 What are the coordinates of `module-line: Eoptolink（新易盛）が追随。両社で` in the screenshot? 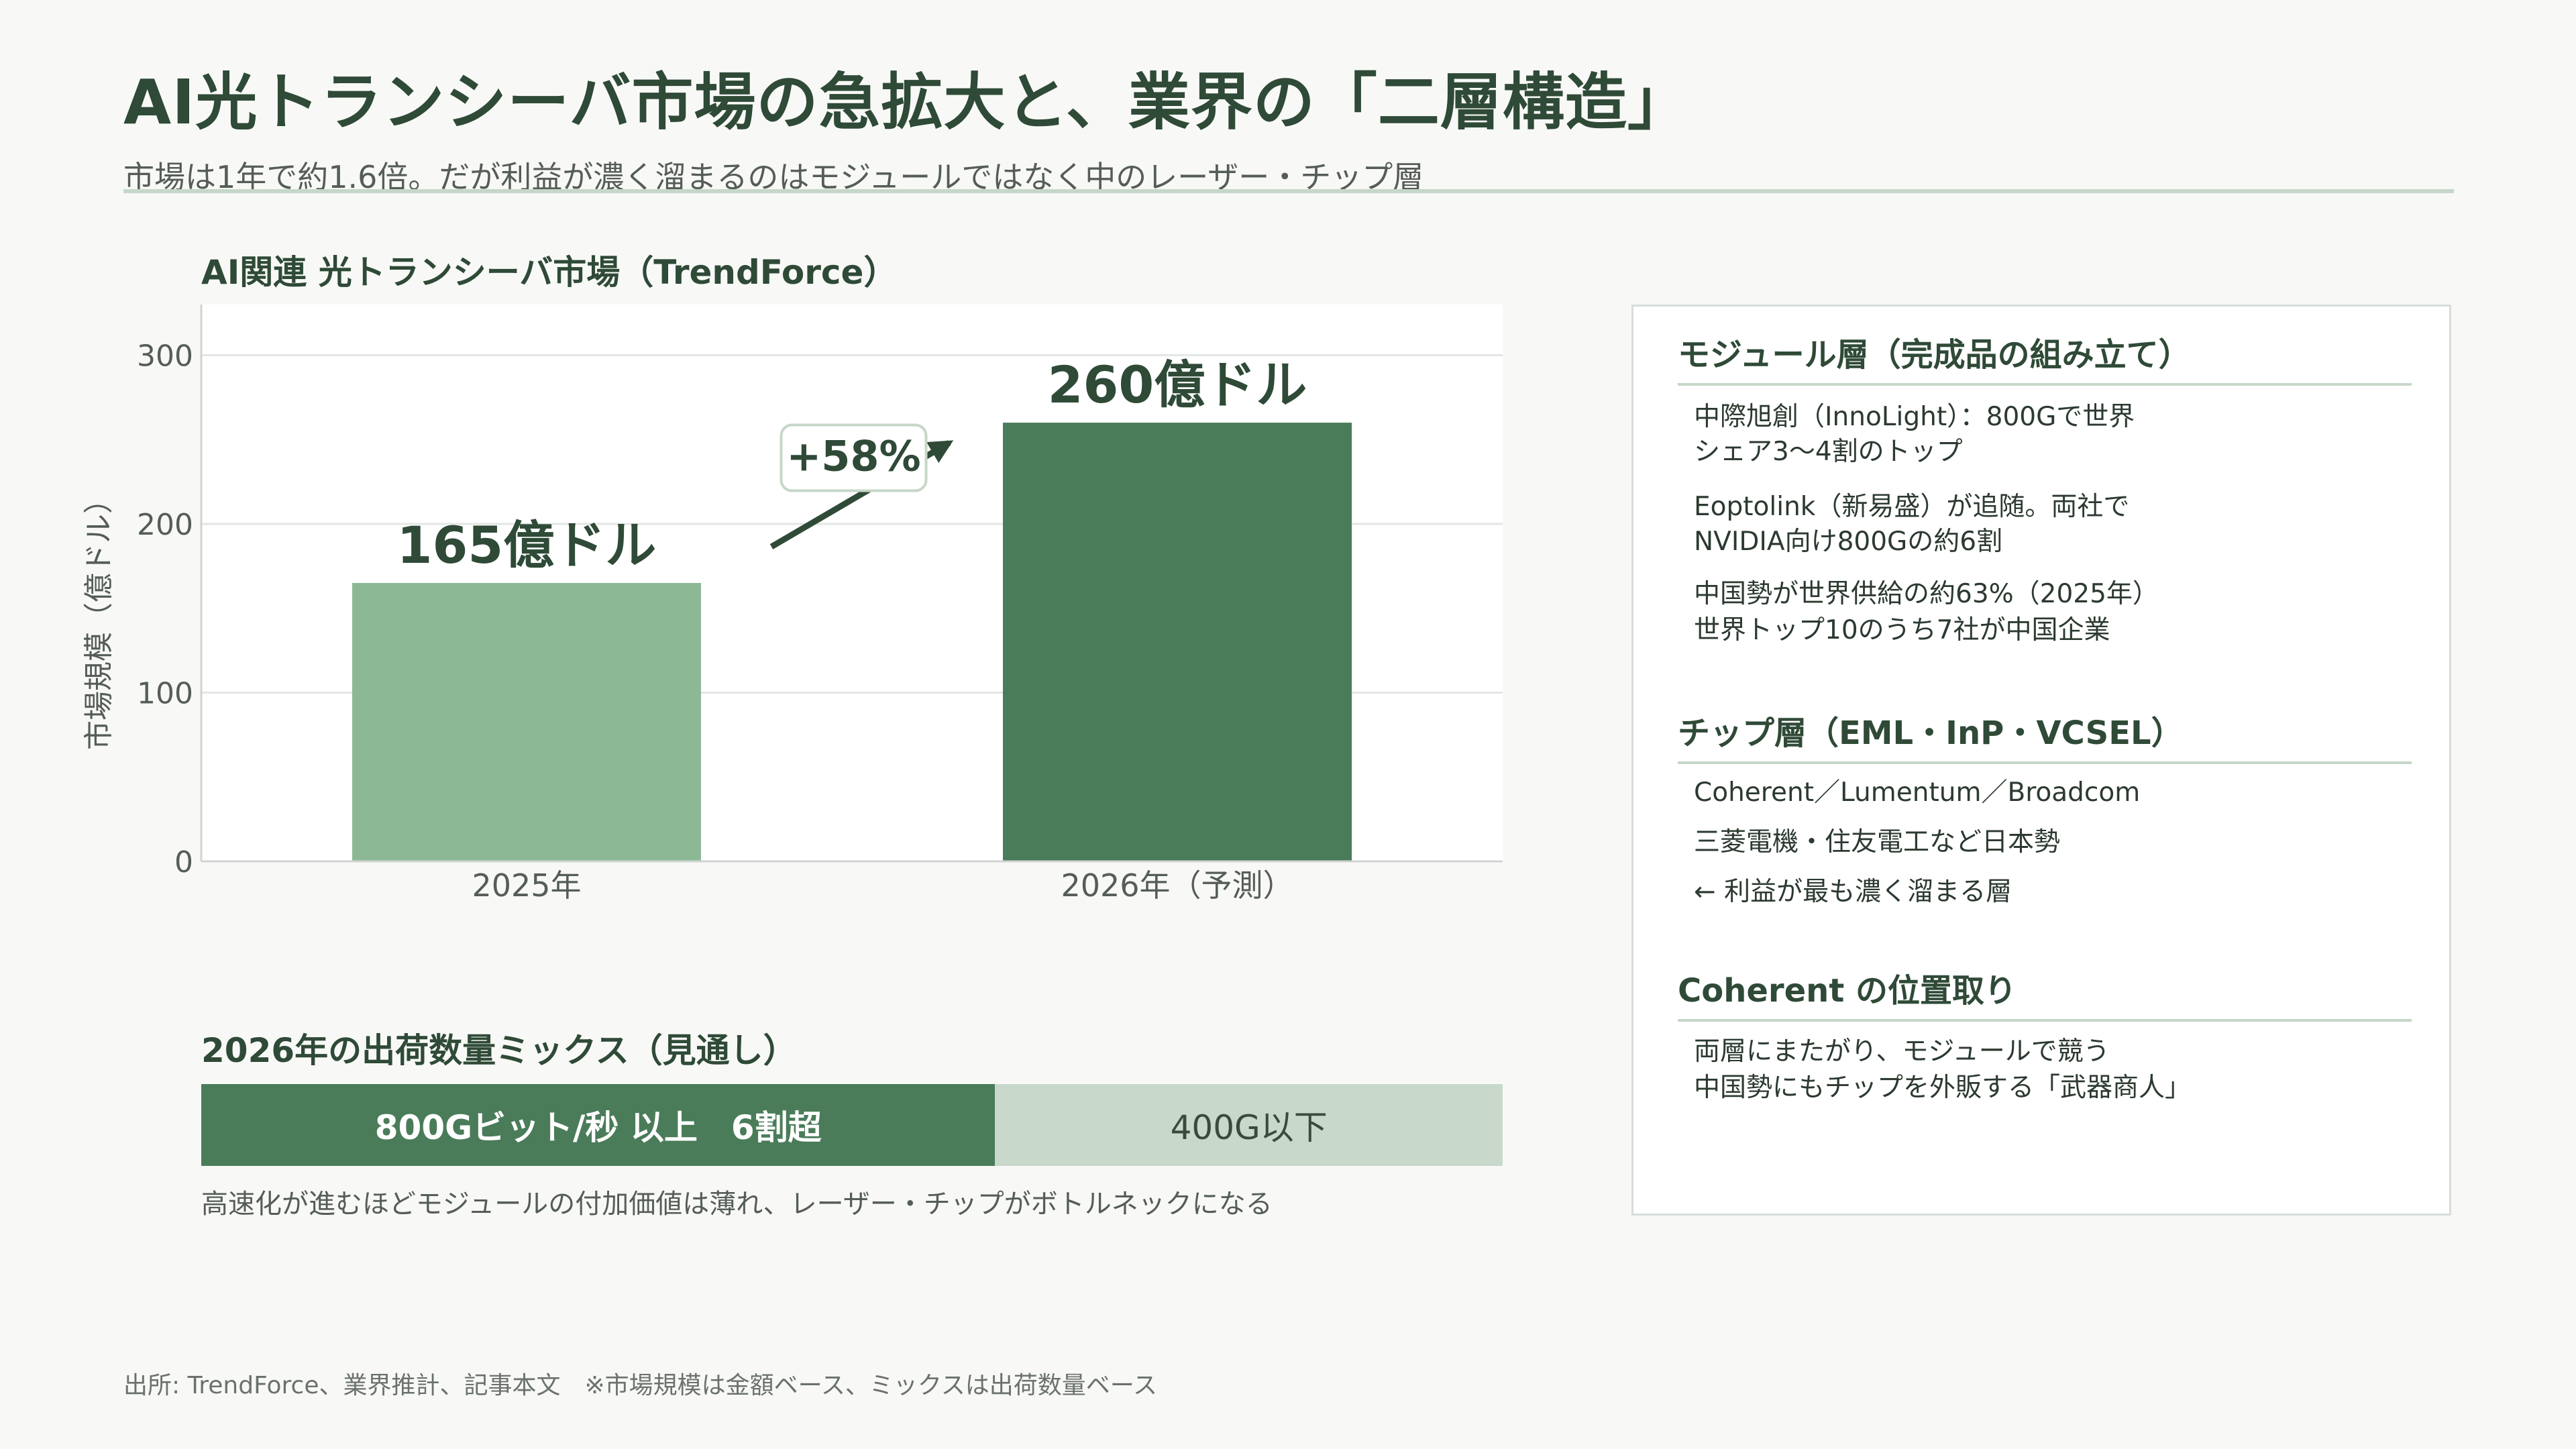 It's located at (1912, 507).